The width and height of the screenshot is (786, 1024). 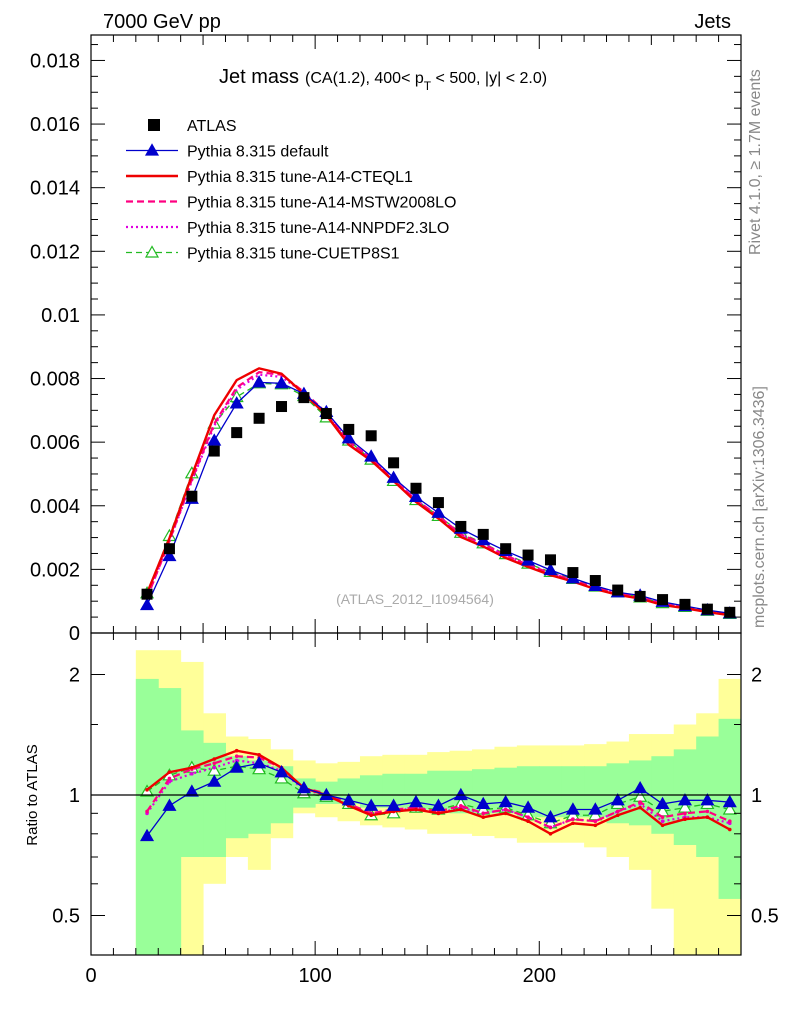 I want to click on ratio-mstw-line, so click(x=438, y=792).